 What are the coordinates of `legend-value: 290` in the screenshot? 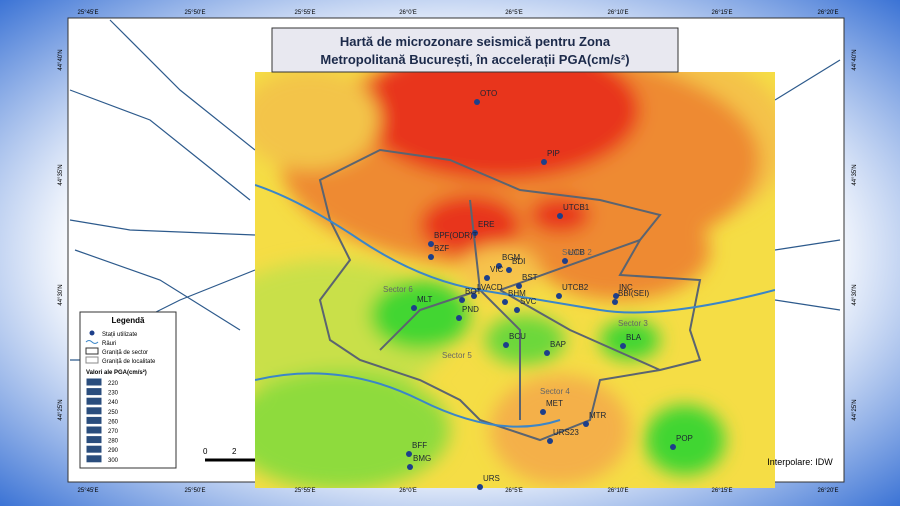 It's located at (113, 451).